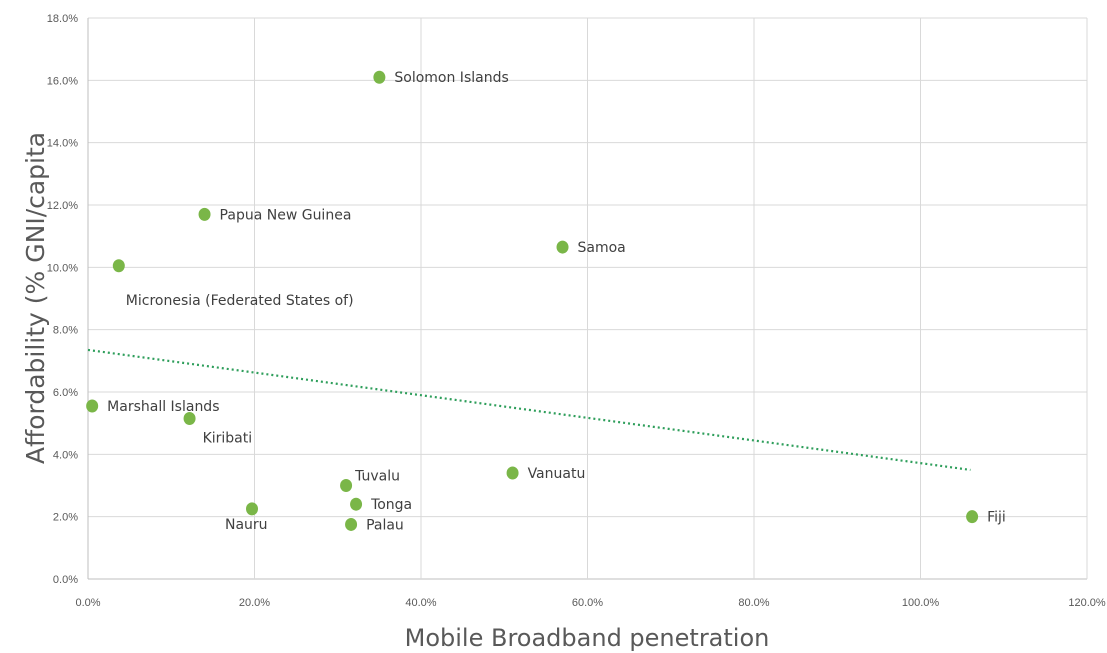 This screenshot has width=1107, height=653. What do you see at coordinates (65, 455) in the screenshot?
I see `y-tick-label: 4.0%` at bounding box center [65, 455].